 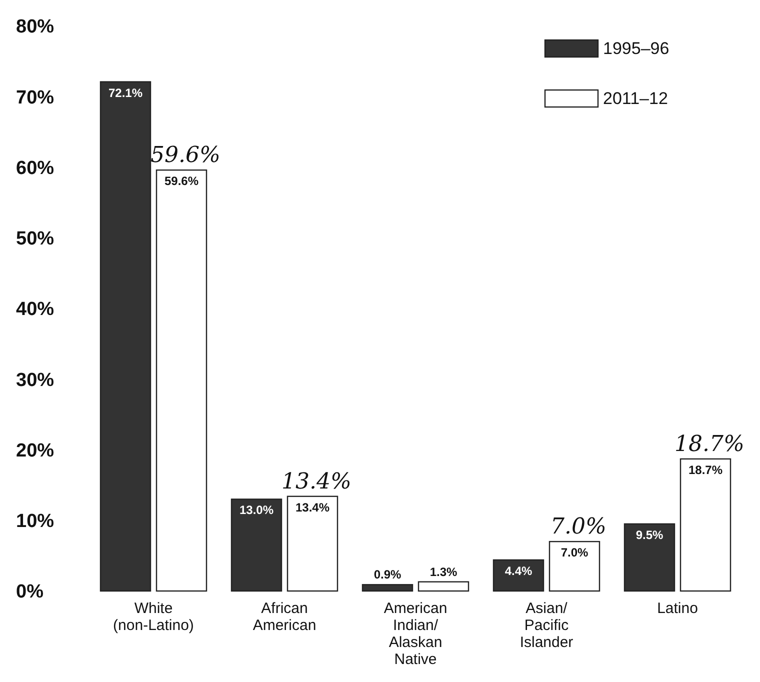 I want to click on annotation: 59.6%, so click(x=185, y=155).